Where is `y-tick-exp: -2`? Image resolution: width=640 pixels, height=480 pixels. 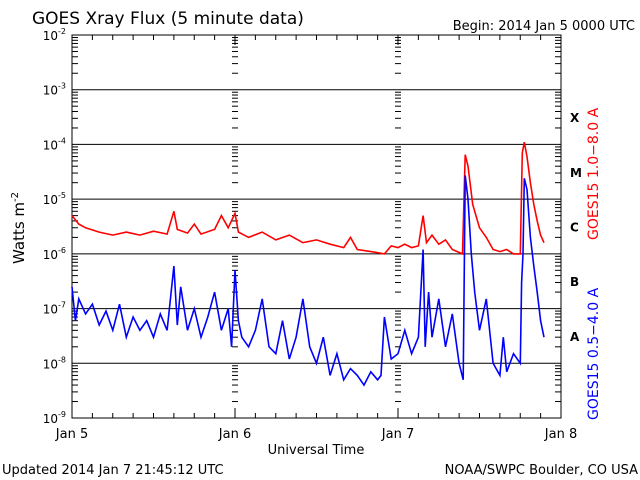 y-tick-exp: -2 is located at coordinates (62, 31).